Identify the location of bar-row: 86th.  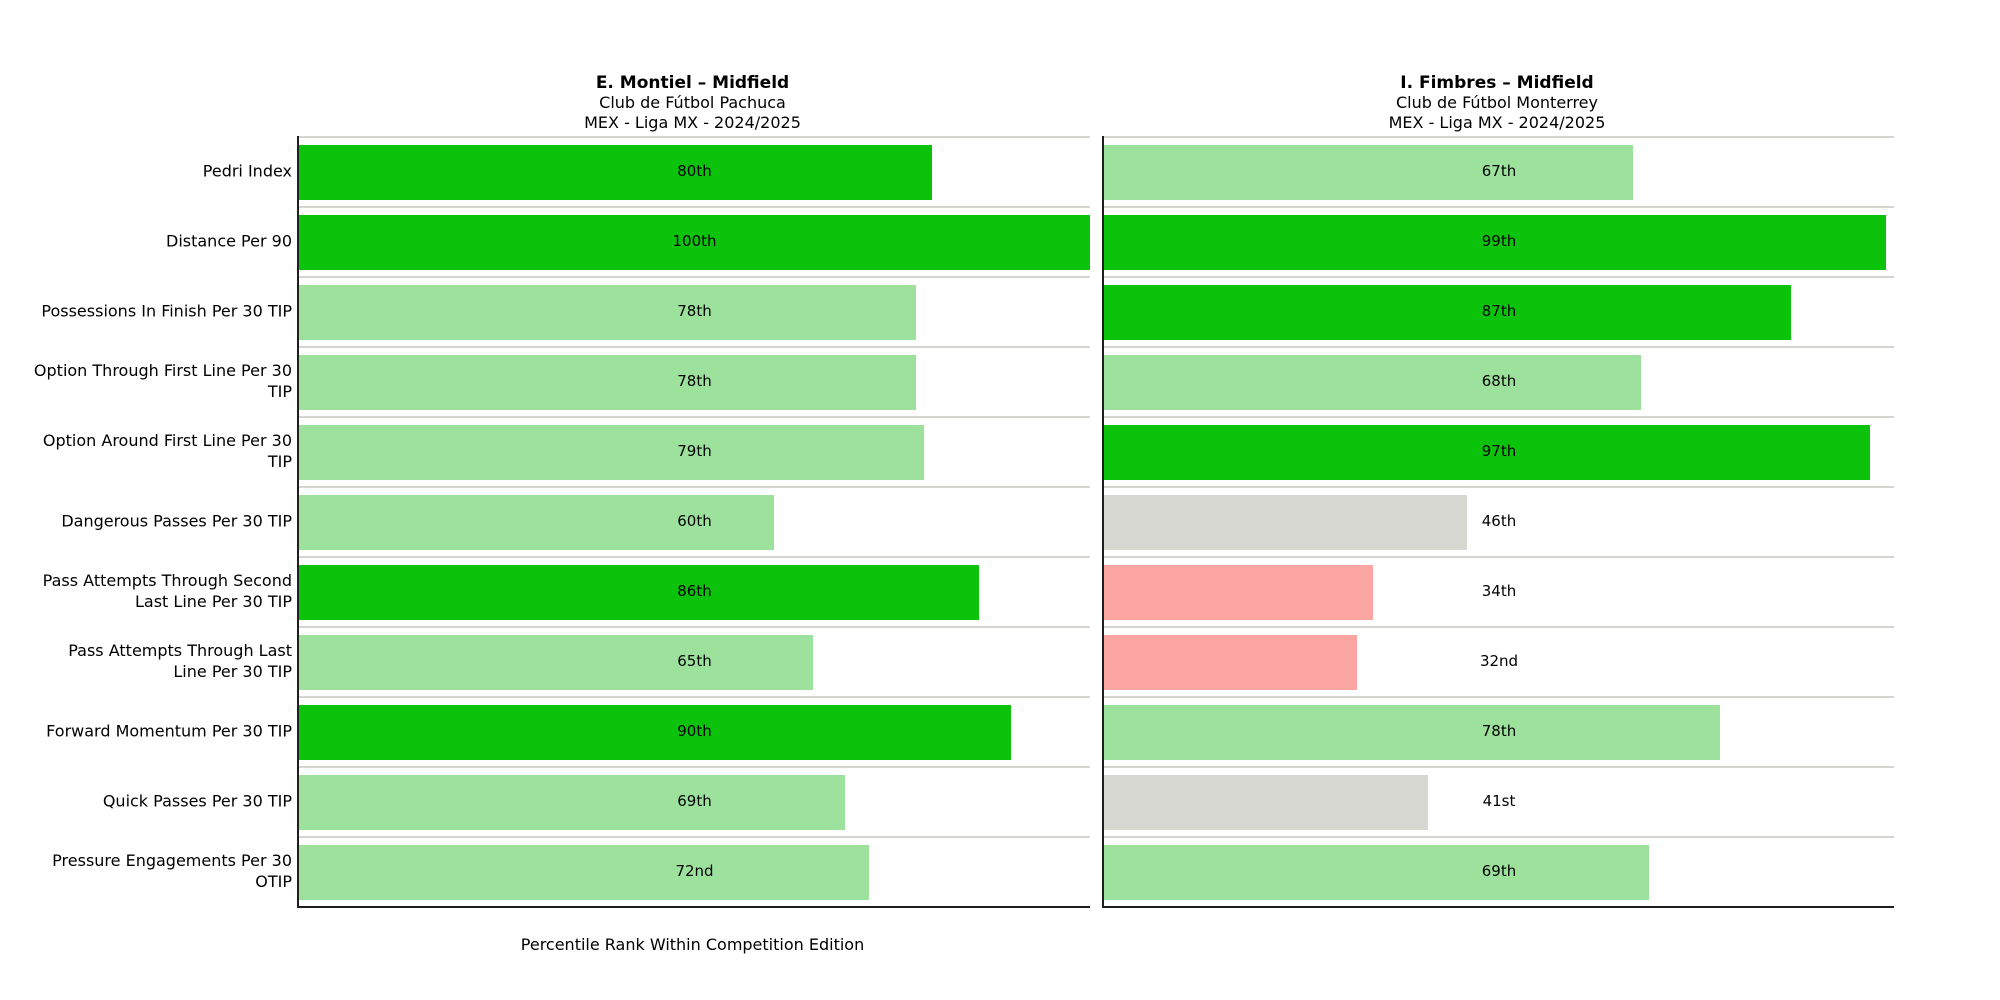
(694, 591).